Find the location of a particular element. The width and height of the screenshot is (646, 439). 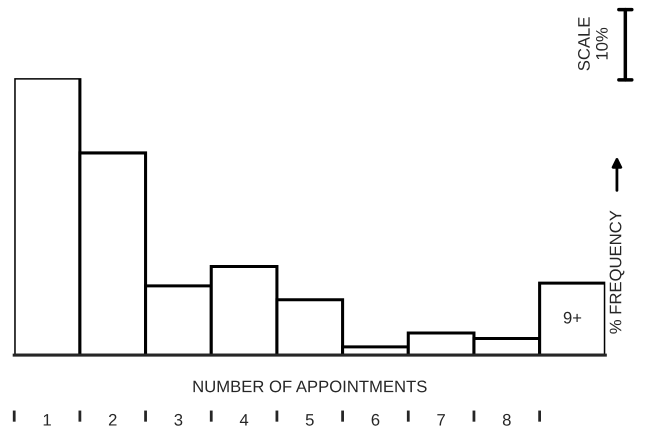

x-tick-label: 7 is located at coordinates (441, 420).